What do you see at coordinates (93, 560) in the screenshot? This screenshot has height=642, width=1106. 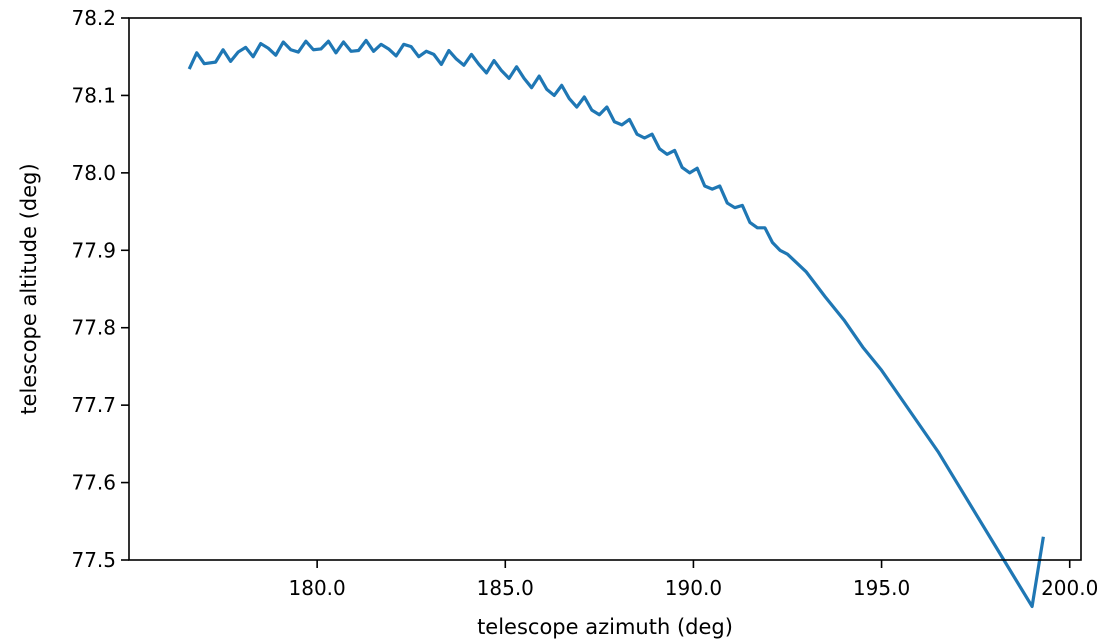 I see `y-tick-label: 77.5` at bounding box center [93, 560].